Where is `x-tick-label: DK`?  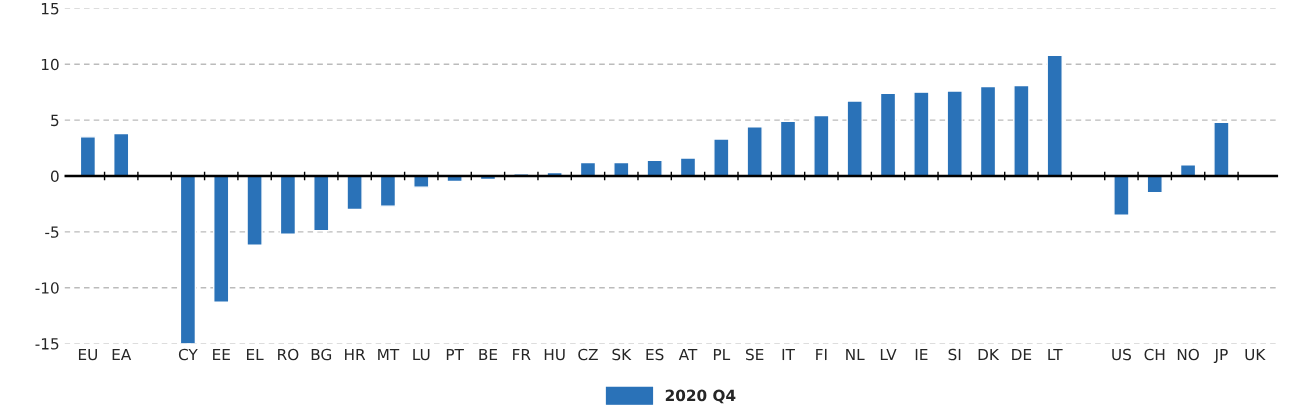
x-tick-label: DK is located at coordinates (989, 354).